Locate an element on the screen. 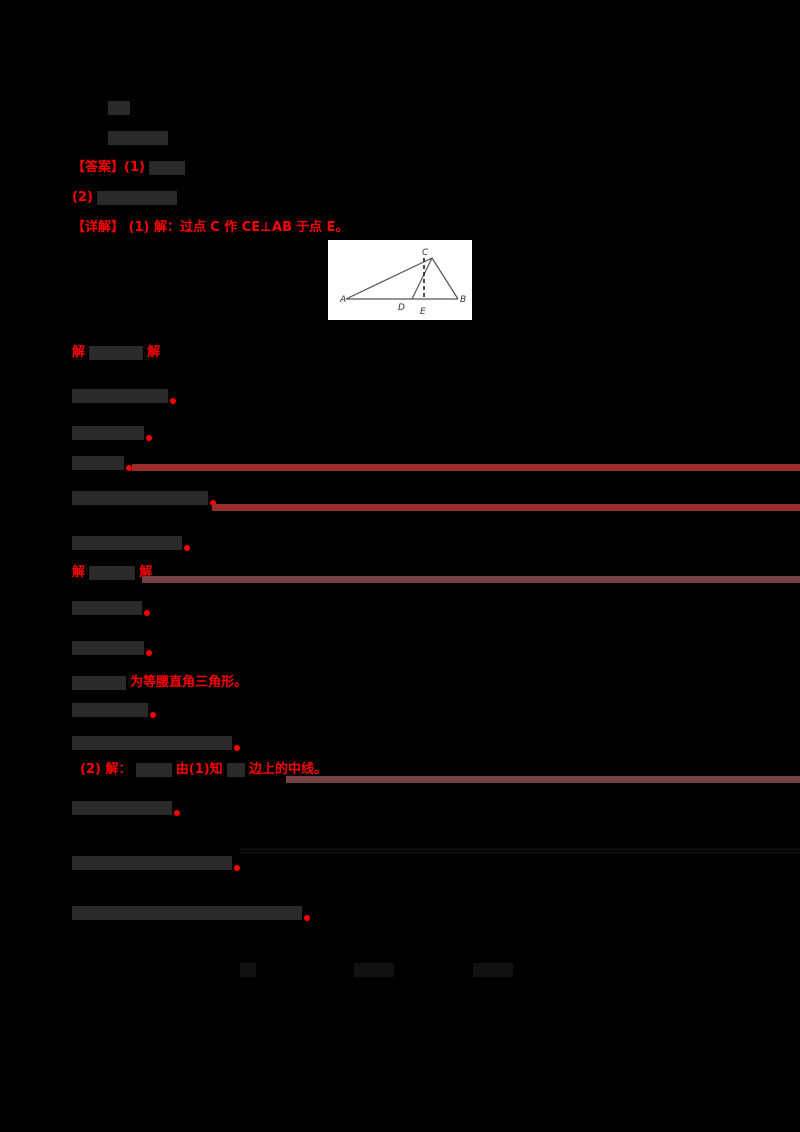  label-d: D is located at coordinates (401, 308).